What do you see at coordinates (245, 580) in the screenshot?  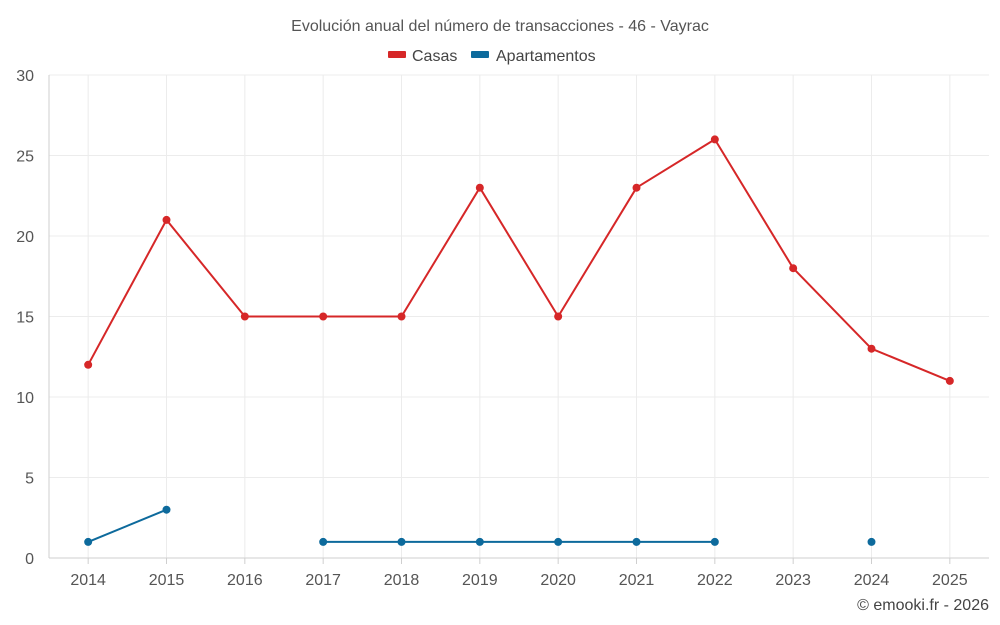 I see `x-tick-label: 2016` at bounding box center [245, 580].